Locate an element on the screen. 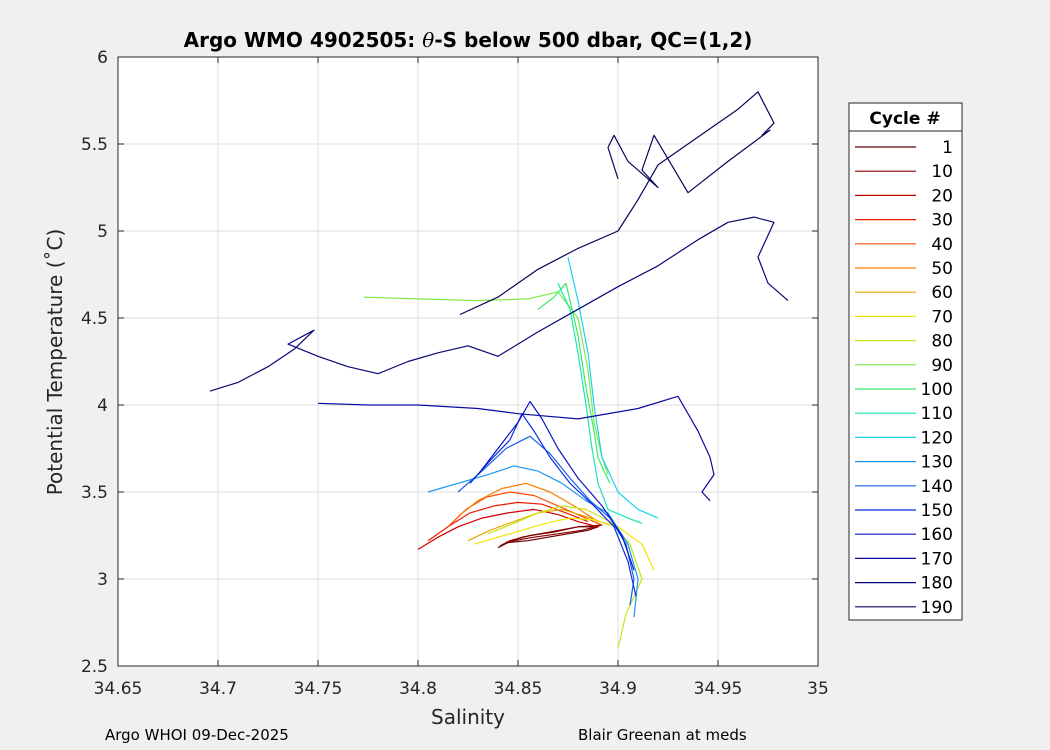  y-tick-label: 2.5 is located at coordinates (94, 667).